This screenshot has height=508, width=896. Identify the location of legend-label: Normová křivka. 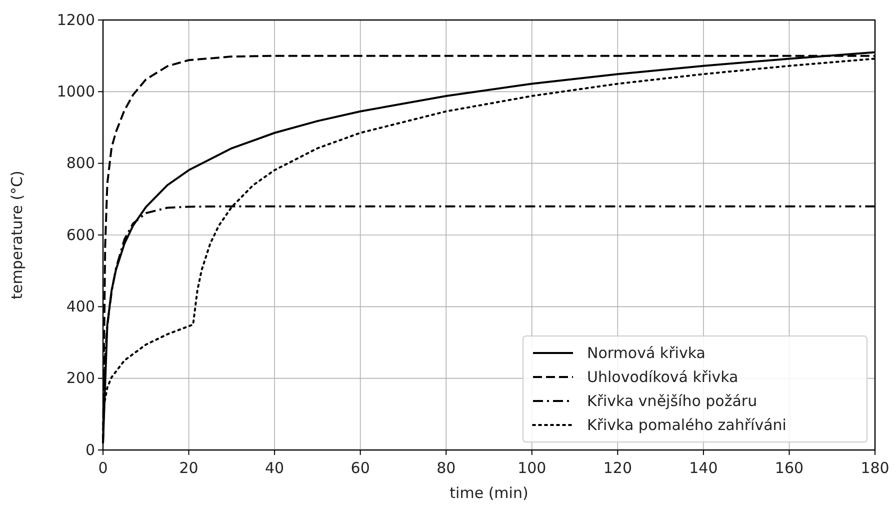
(646, 353).